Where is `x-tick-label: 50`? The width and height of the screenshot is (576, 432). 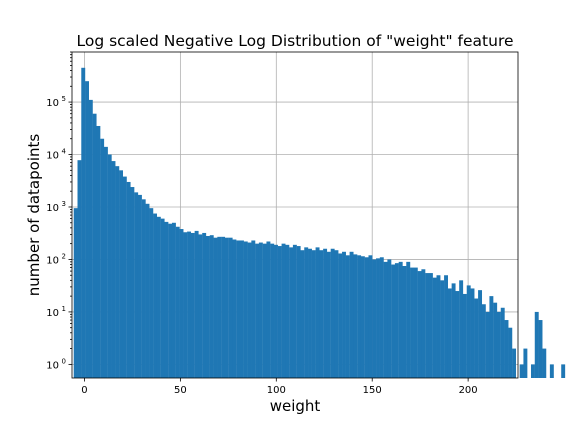 x-tick-label: 50 is located at coordinates (180, 390).